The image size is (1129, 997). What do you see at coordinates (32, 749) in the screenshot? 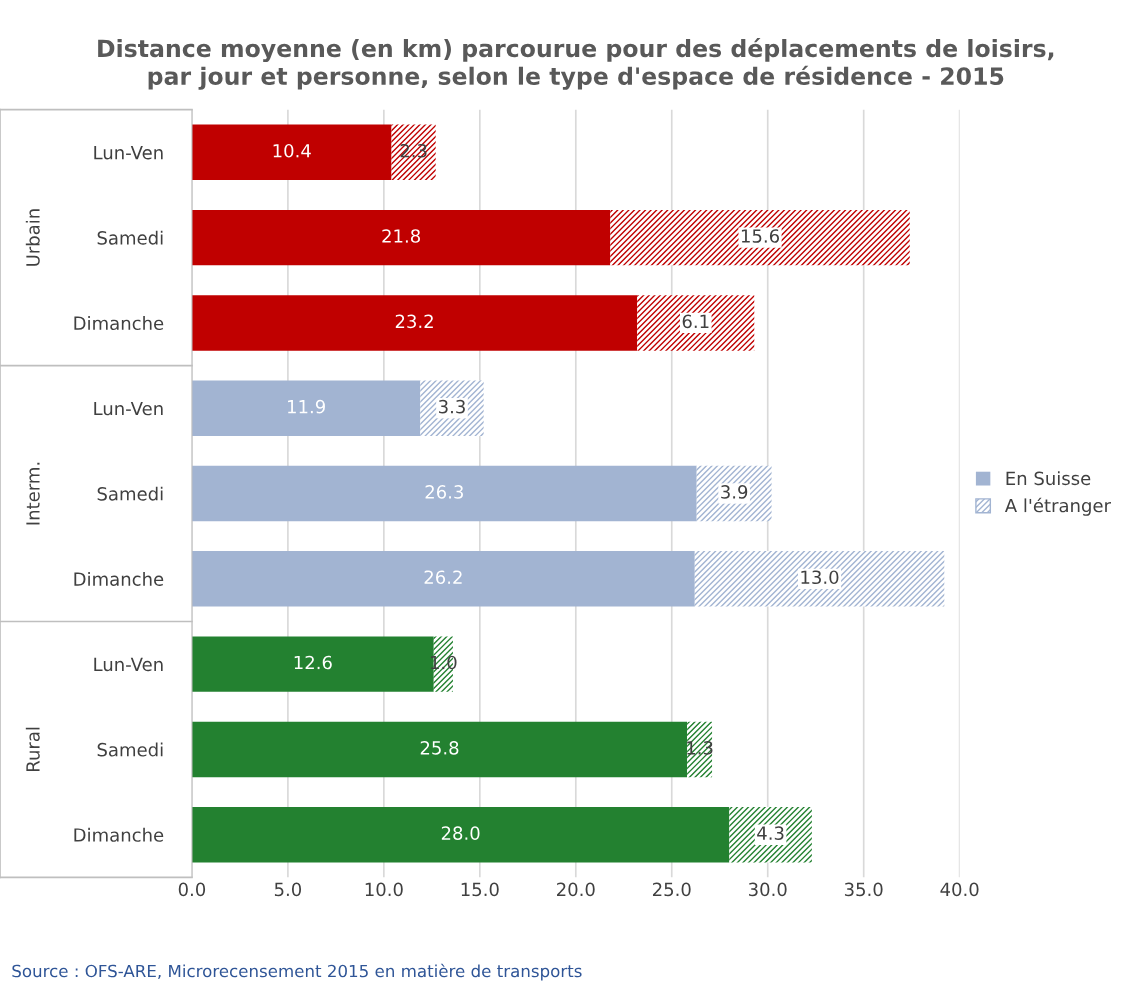
I see `text: Rural` at bounding box center [32, 749].